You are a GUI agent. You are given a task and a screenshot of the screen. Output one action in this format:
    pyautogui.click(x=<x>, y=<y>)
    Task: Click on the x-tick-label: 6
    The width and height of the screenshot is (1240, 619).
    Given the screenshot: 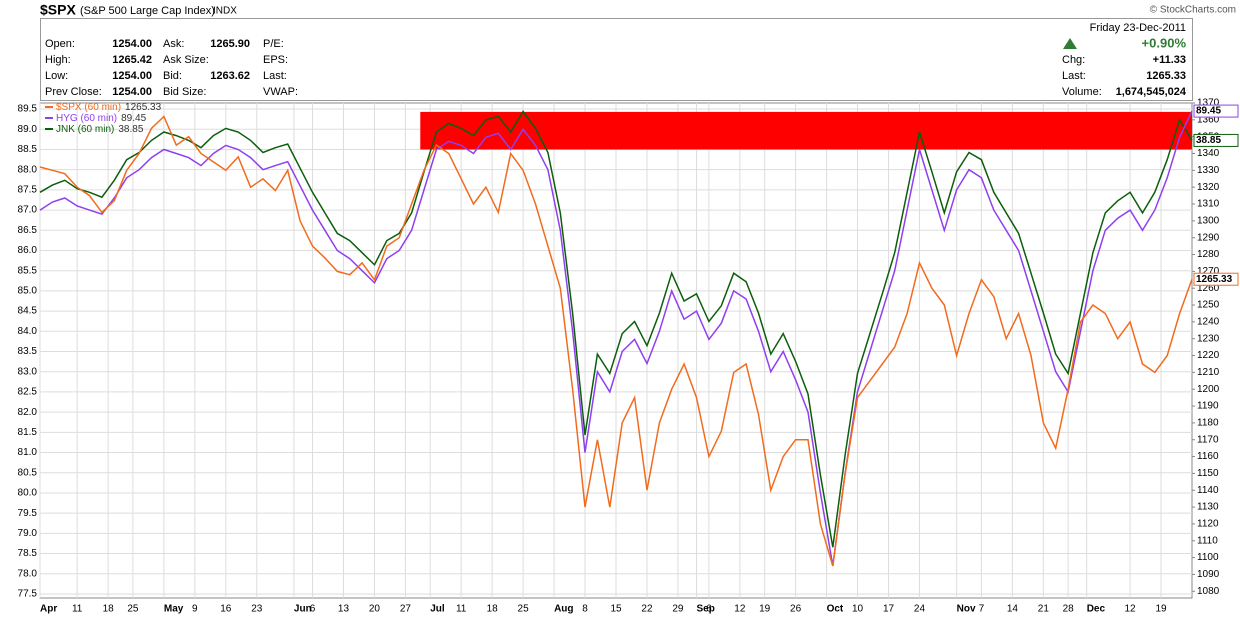 What is the action you would take?
    pyautogui.click(x=313, y=609)
    